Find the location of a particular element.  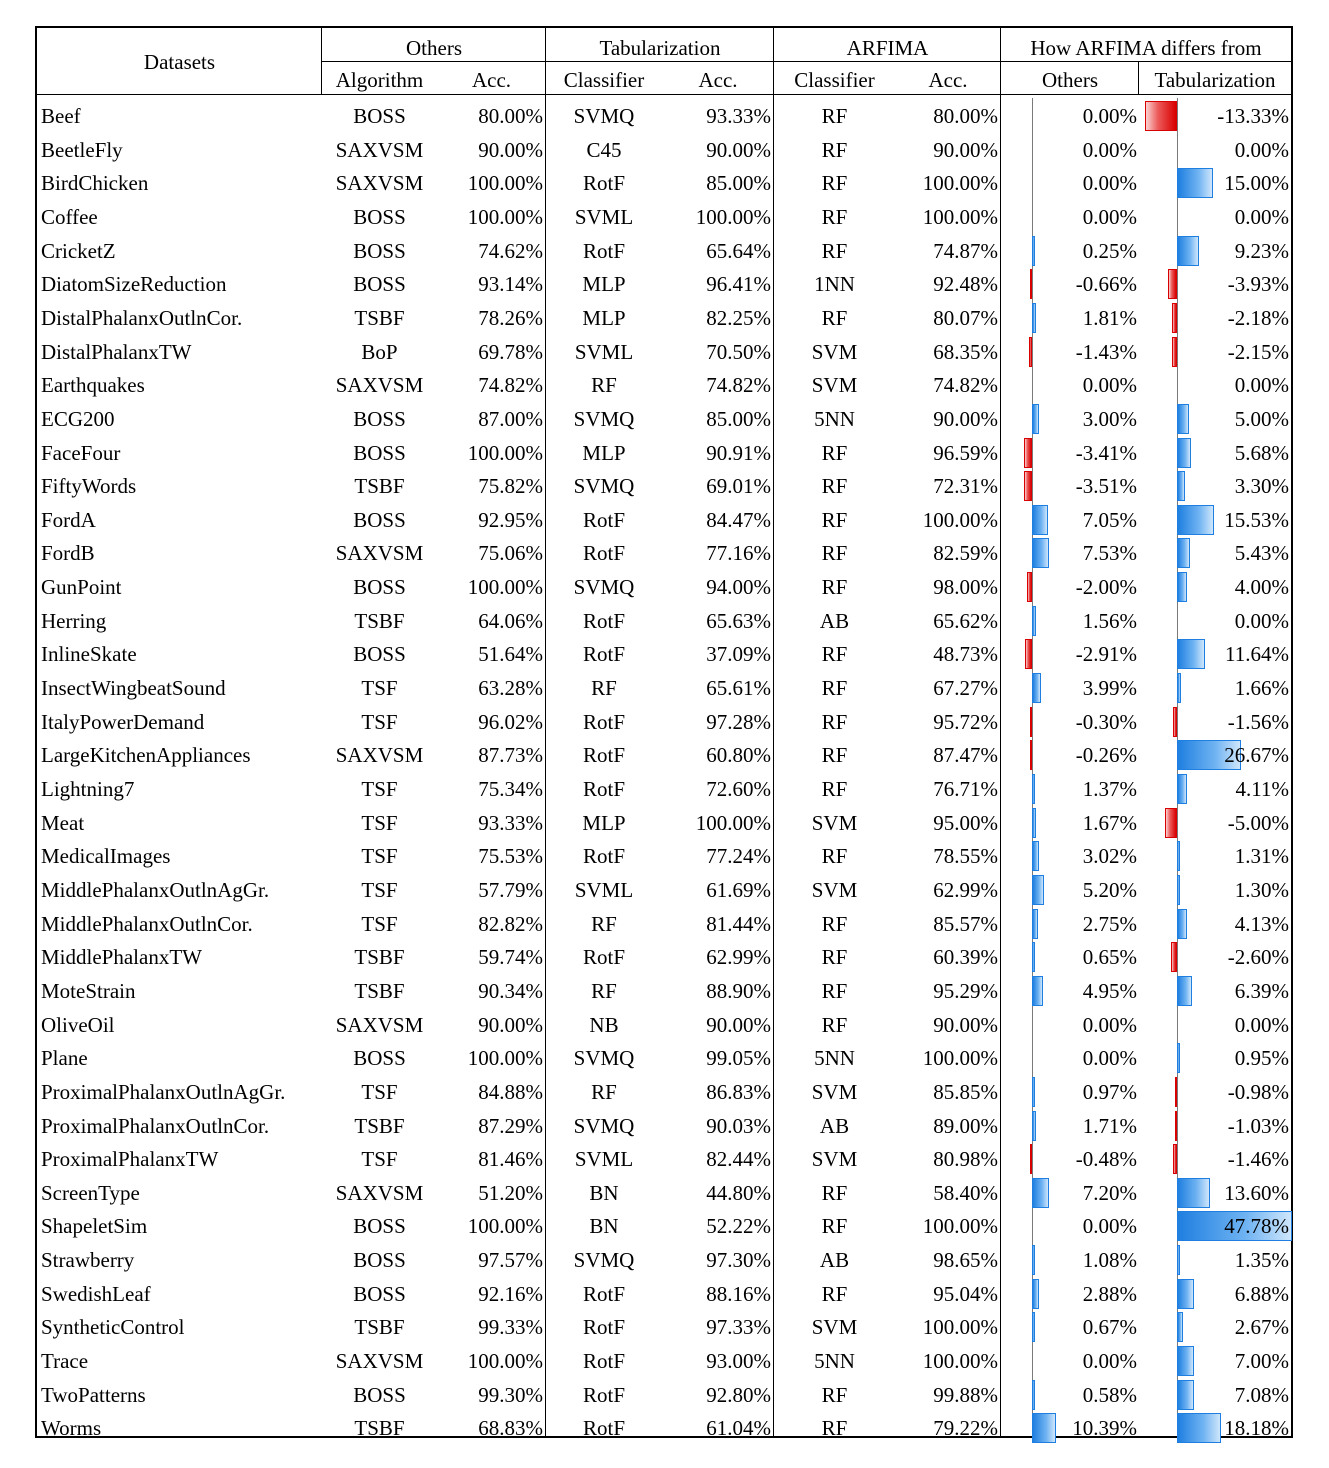

dataset-name: FordA is located at coordinates (68, 519).